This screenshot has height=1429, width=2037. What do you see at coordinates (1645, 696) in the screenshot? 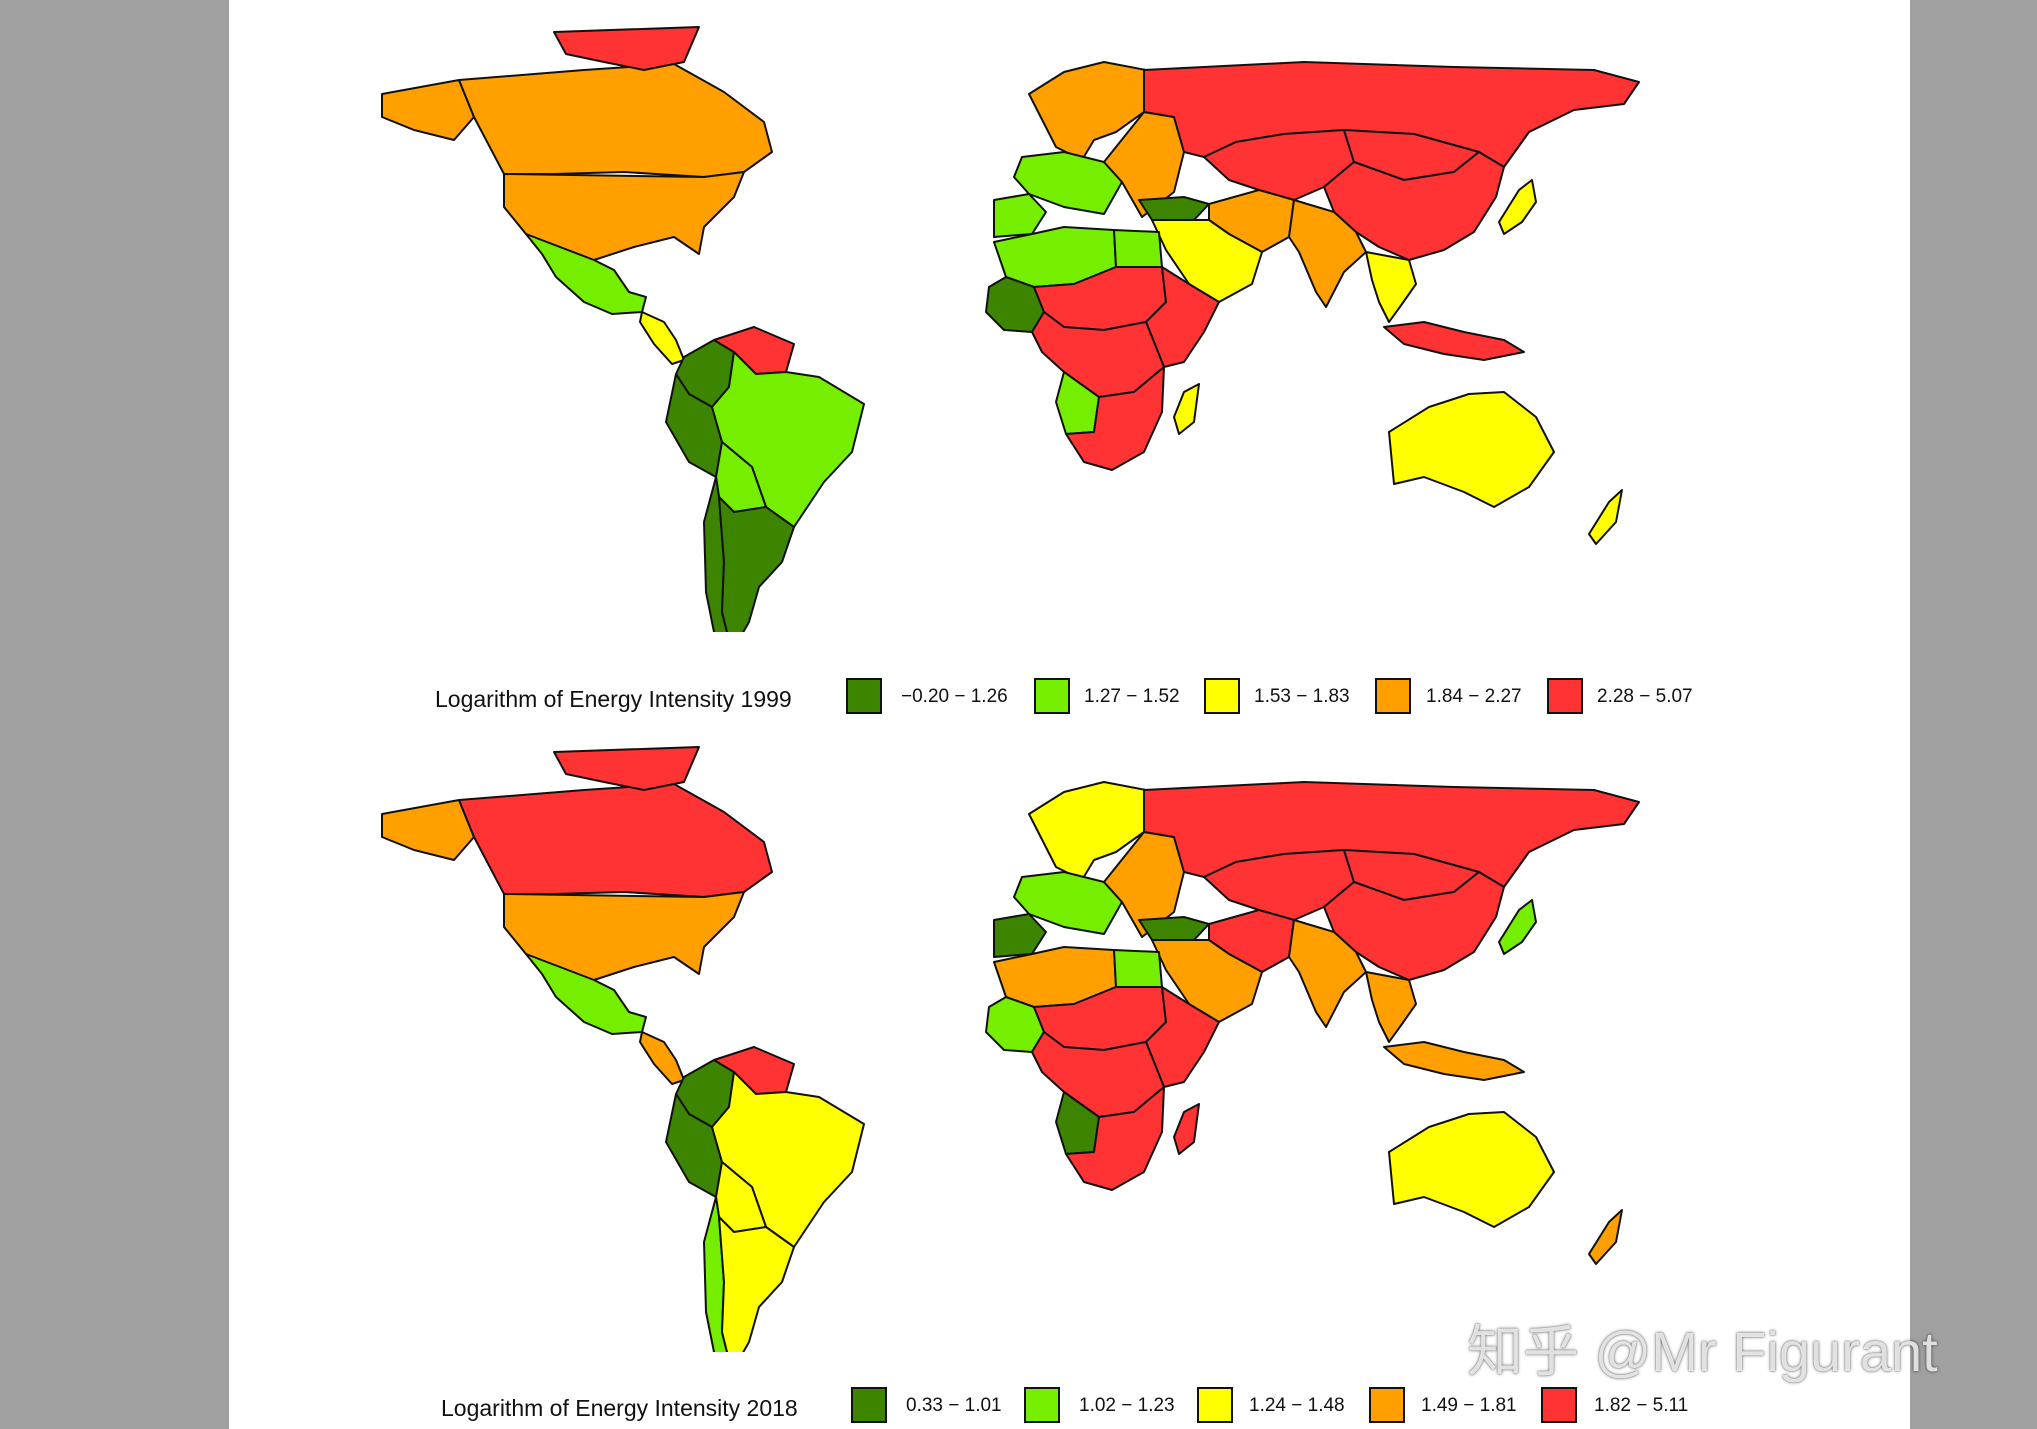
I see `legend-label: 2.28 − 5.07` at bounding box center [1645, 696].